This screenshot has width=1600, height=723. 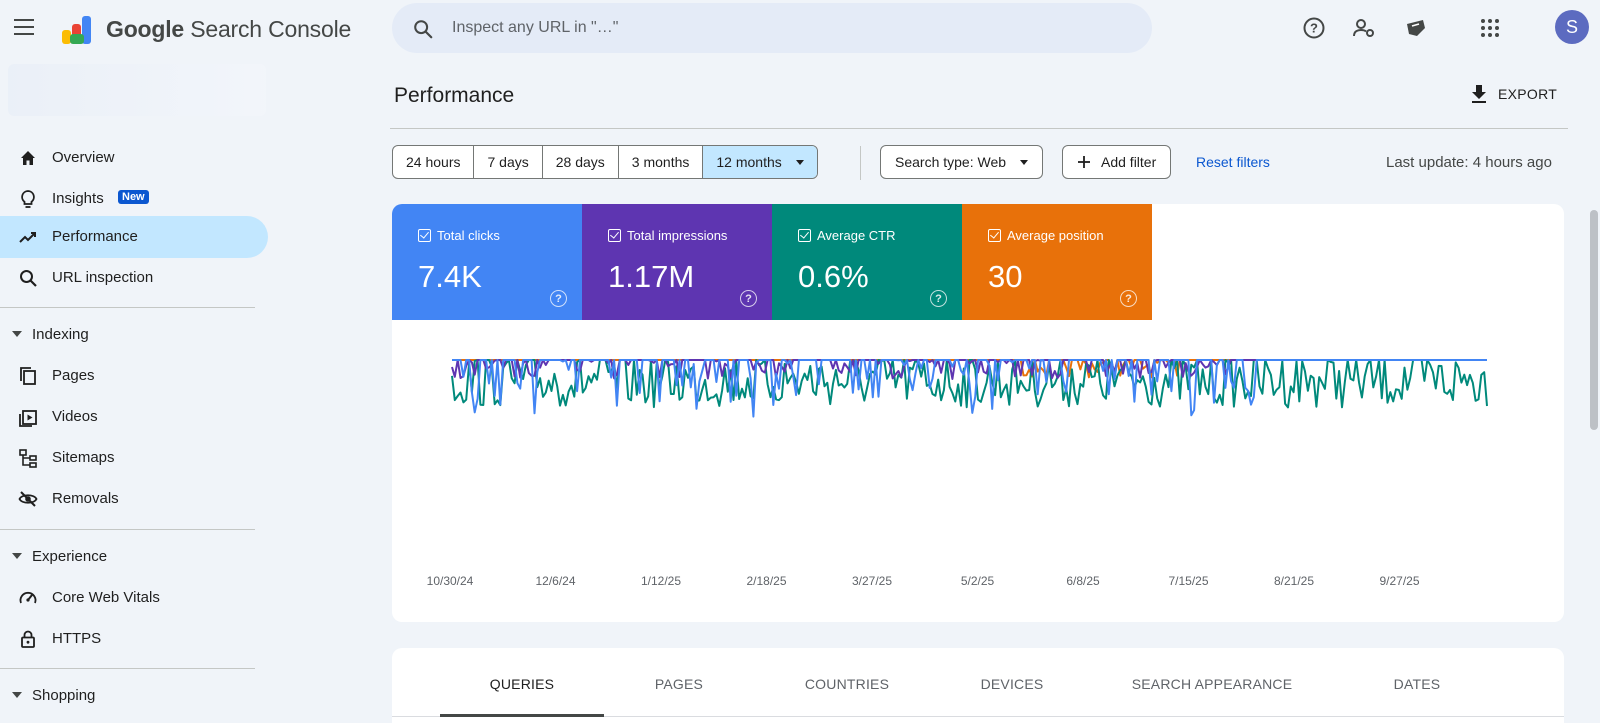 I want to click on sidebar-section-shopping: Shopping, so click(x=132, y=695).